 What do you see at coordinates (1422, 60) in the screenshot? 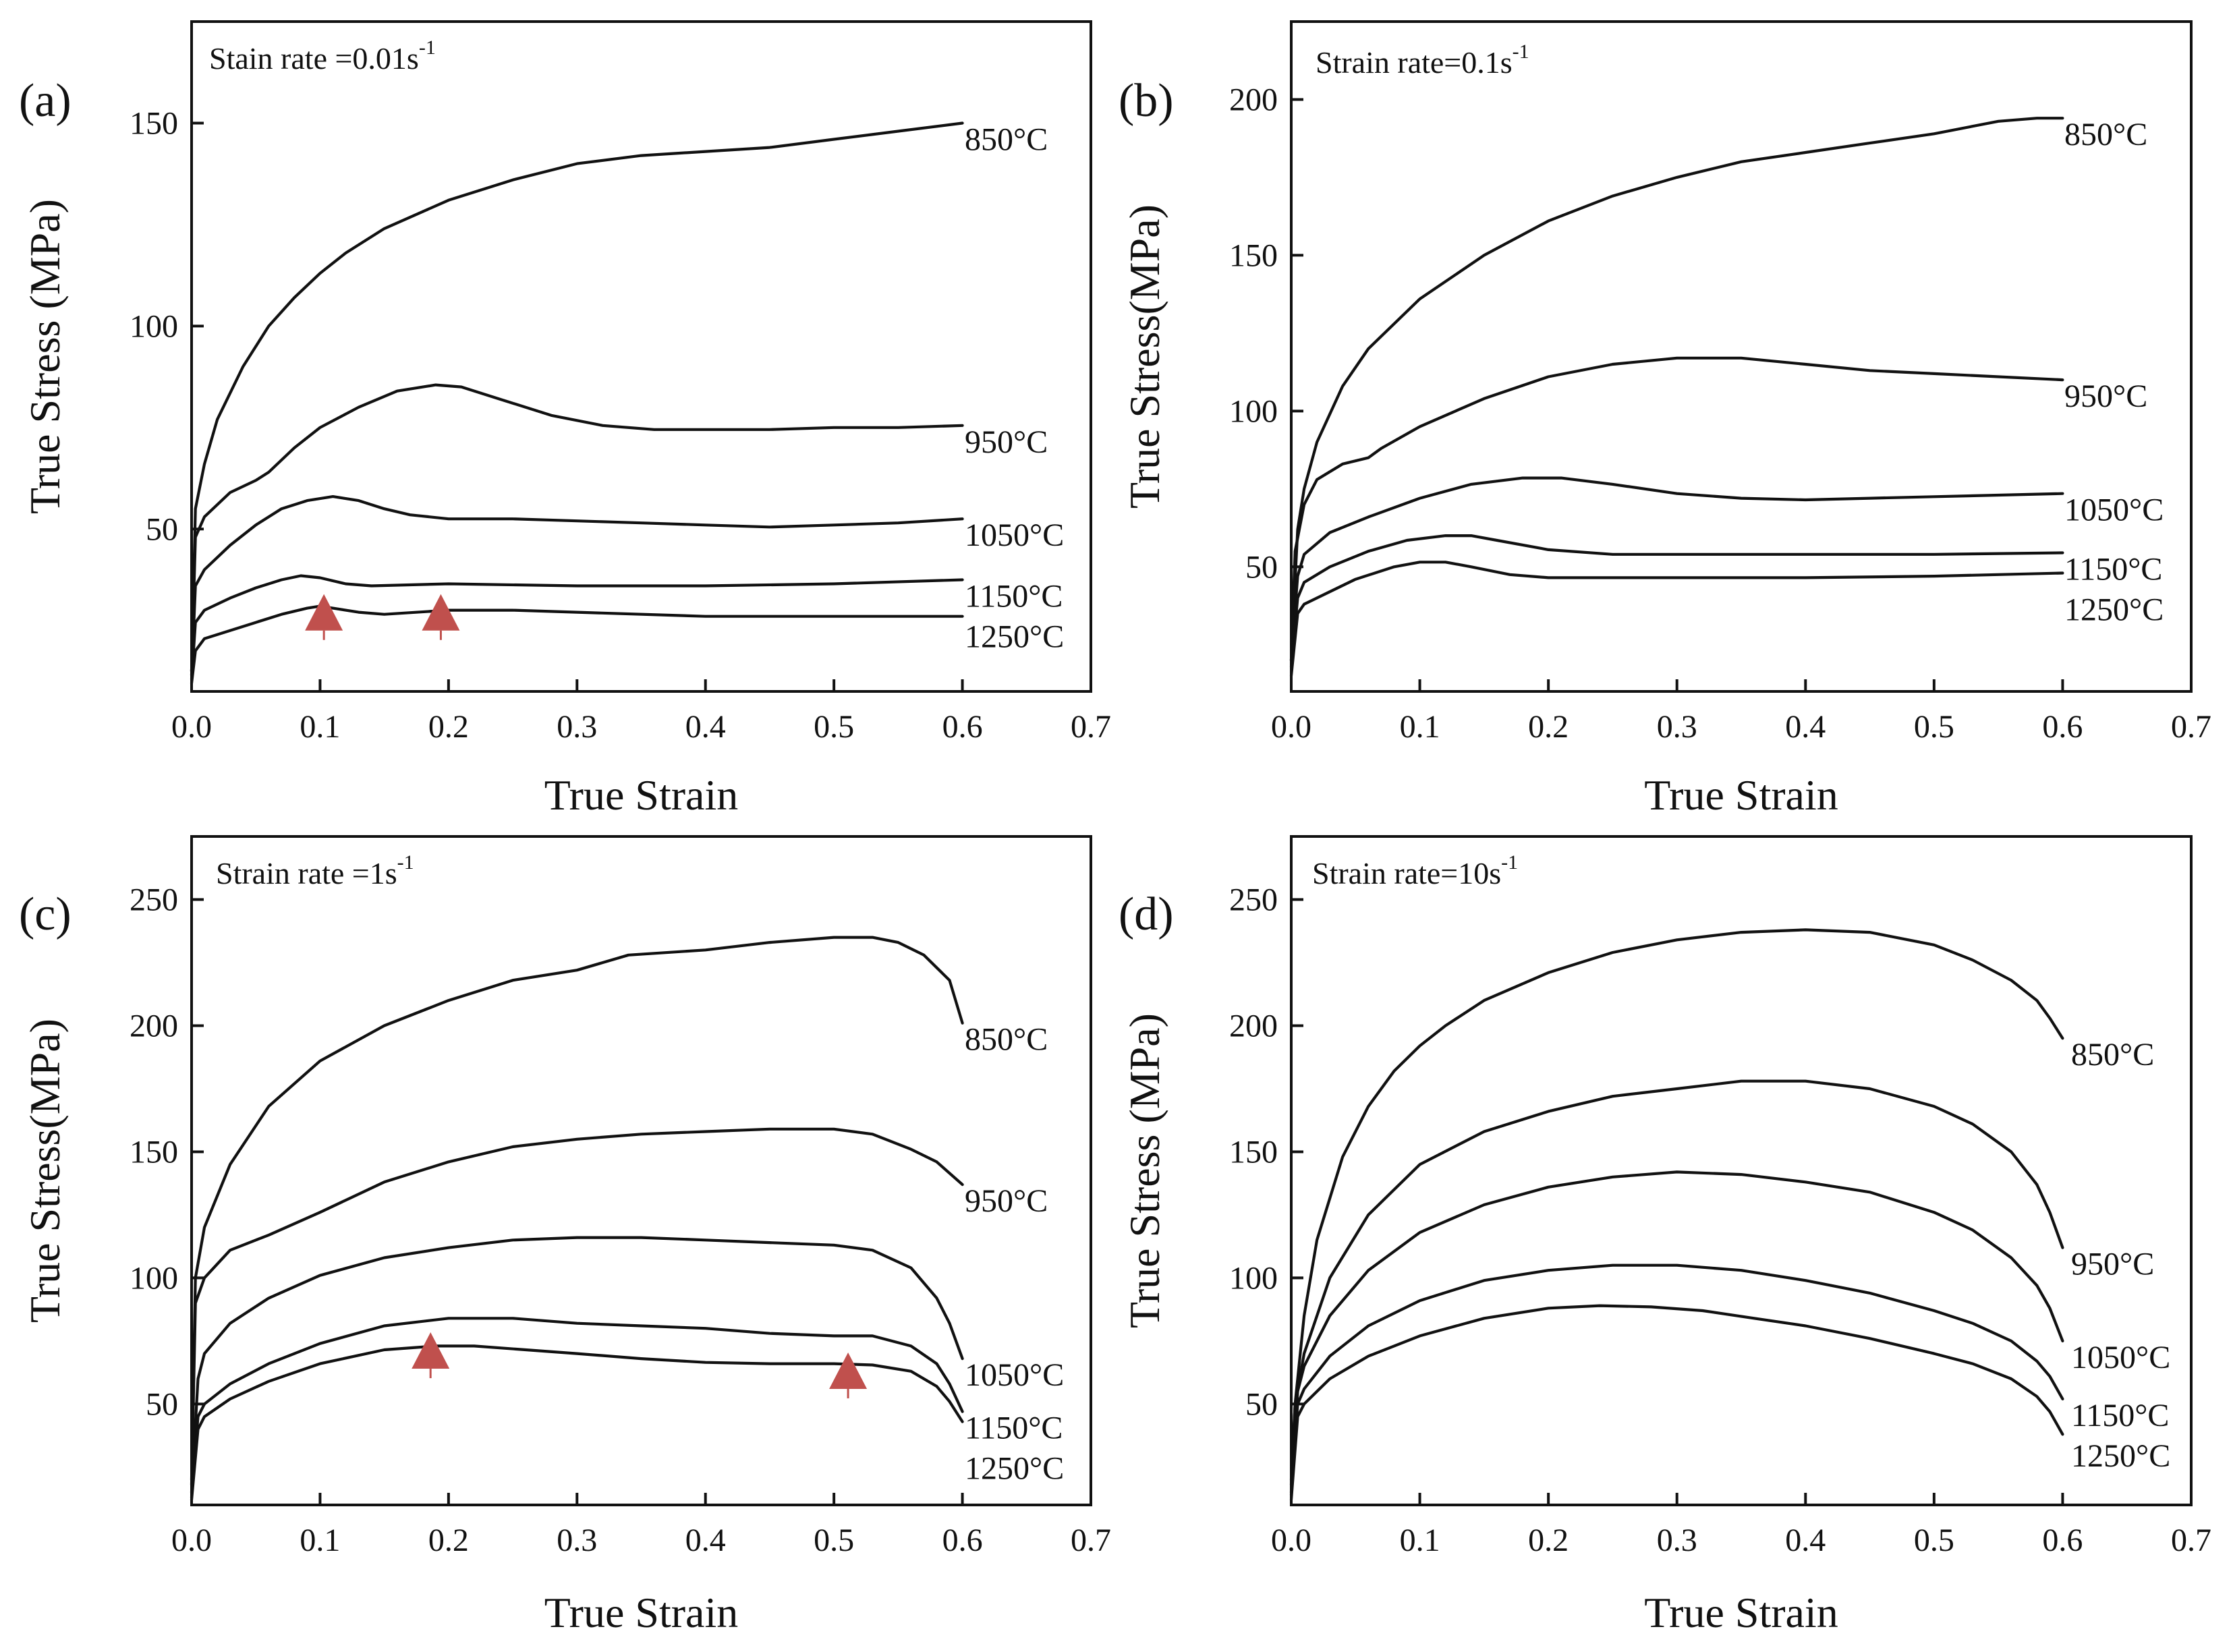
I see `strain-rate-label: Strain rate=0.1s-1` at bounding box center [1422, 60].